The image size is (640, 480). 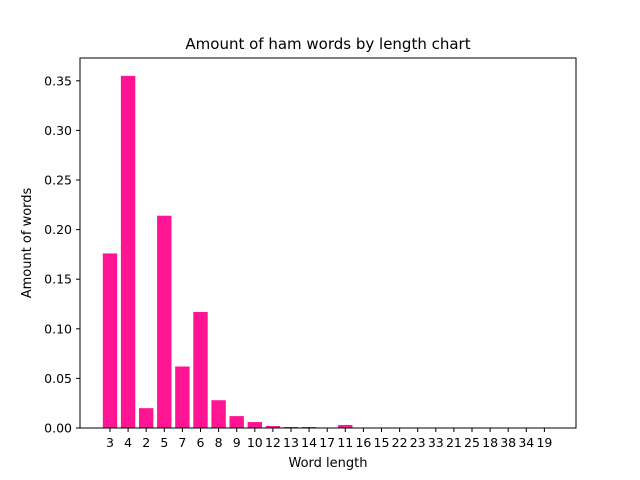 I want to click on y-axis-label: Amount of words, so click(x=27, y=242).